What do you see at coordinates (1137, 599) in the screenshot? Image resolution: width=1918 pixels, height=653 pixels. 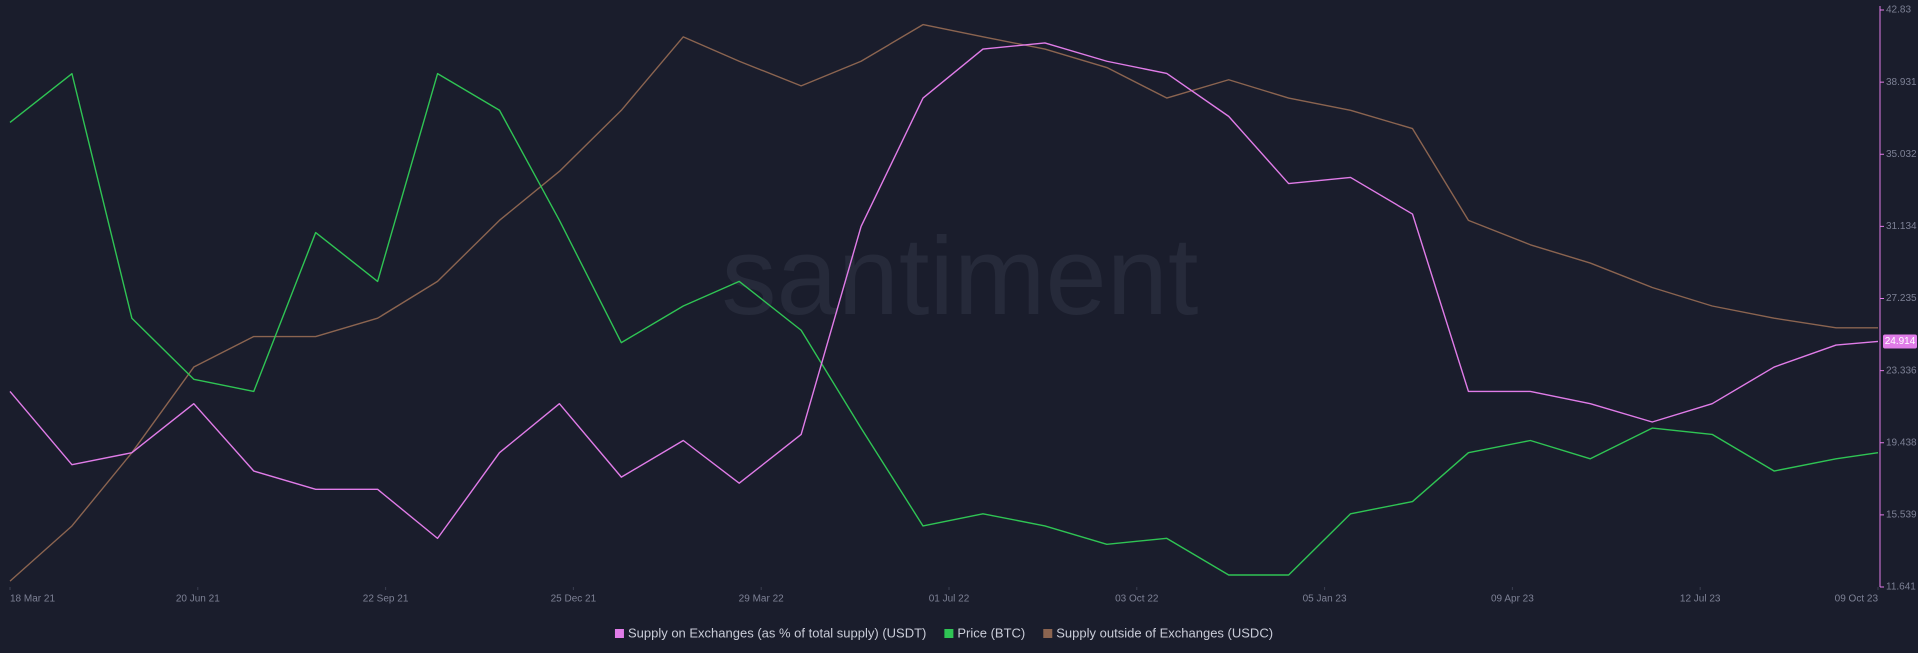 I see `x-tick-label: 03 Oct 22` at bounding box center [1137, 599].